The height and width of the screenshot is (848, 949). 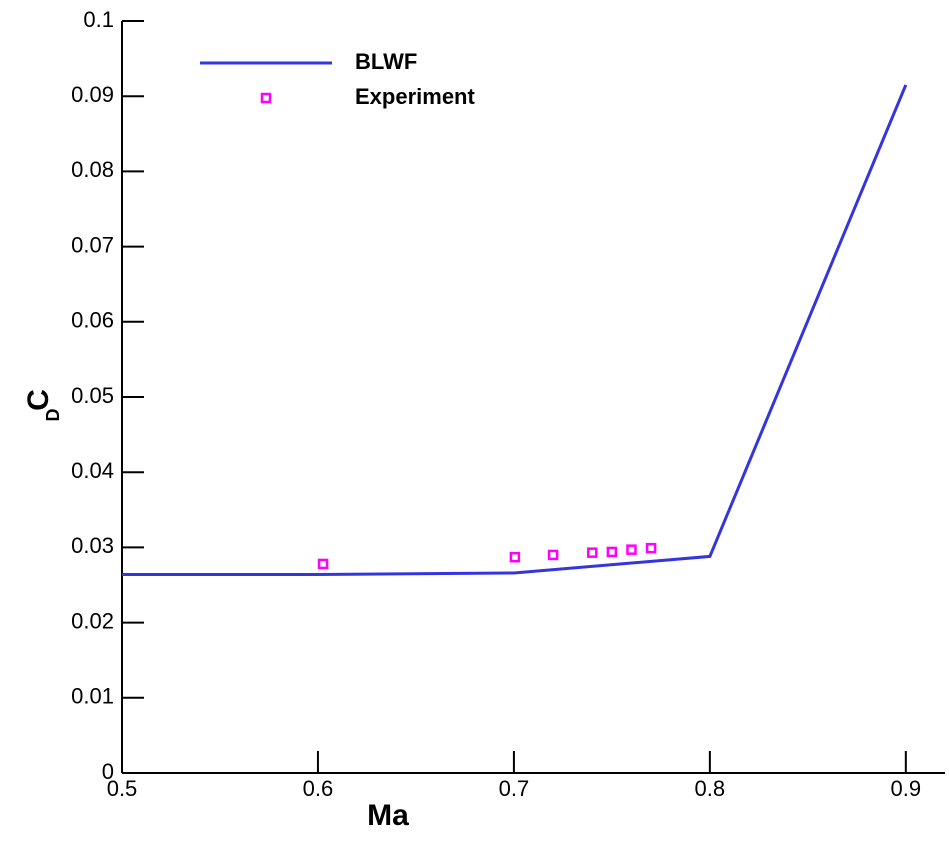 I want to click on y-axis-label-subscript: D, so click(x=53, y=415).